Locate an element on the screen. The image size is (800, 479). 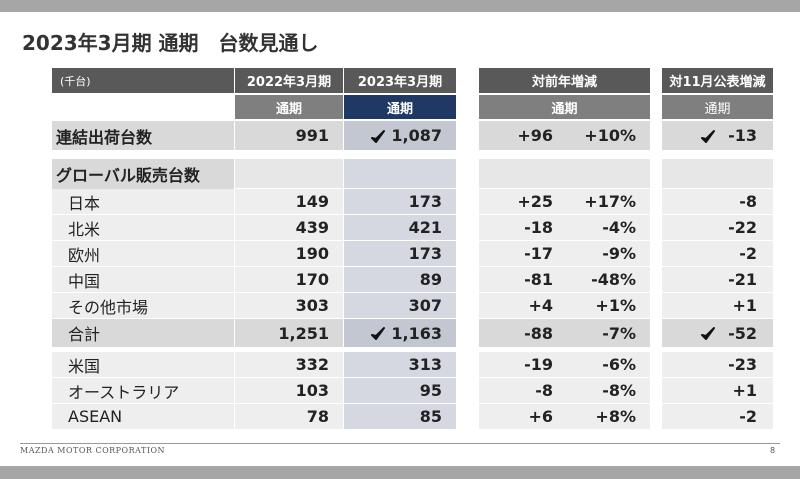
diff-value: -81 is located at coordinates (522, 279).